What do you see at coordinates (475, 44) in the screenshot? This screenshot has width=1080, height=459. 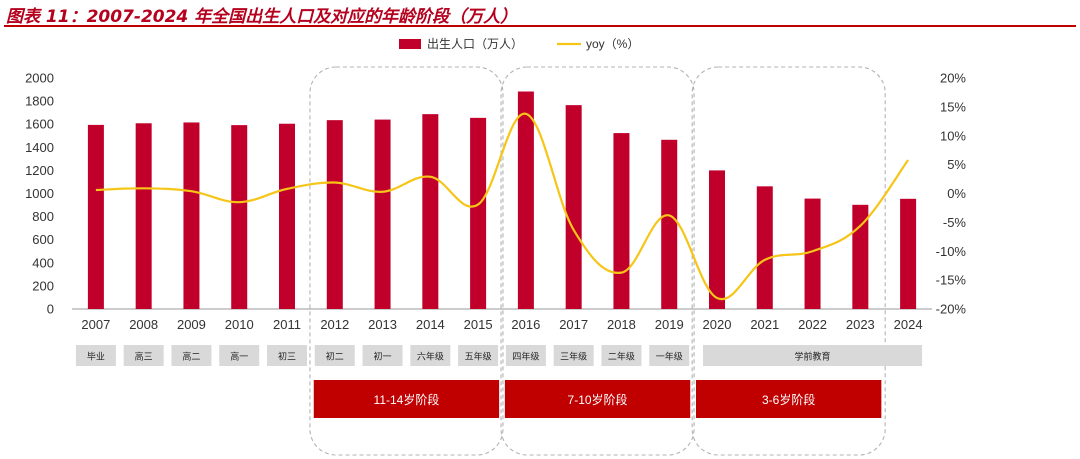 I see `legend-label-births: 出生人口（万人）` at bounding box center [475, 44].